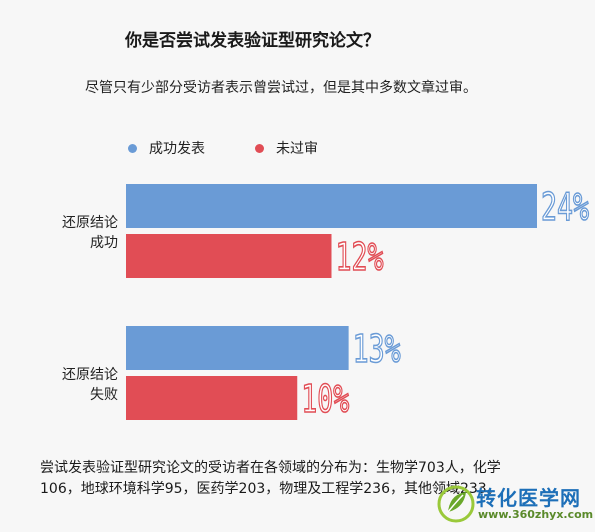  What do you see at coordinates (90, 233) in the screenshot?
I see `category-label-success: 还原结论 成功` at bounding box center [90, 233].